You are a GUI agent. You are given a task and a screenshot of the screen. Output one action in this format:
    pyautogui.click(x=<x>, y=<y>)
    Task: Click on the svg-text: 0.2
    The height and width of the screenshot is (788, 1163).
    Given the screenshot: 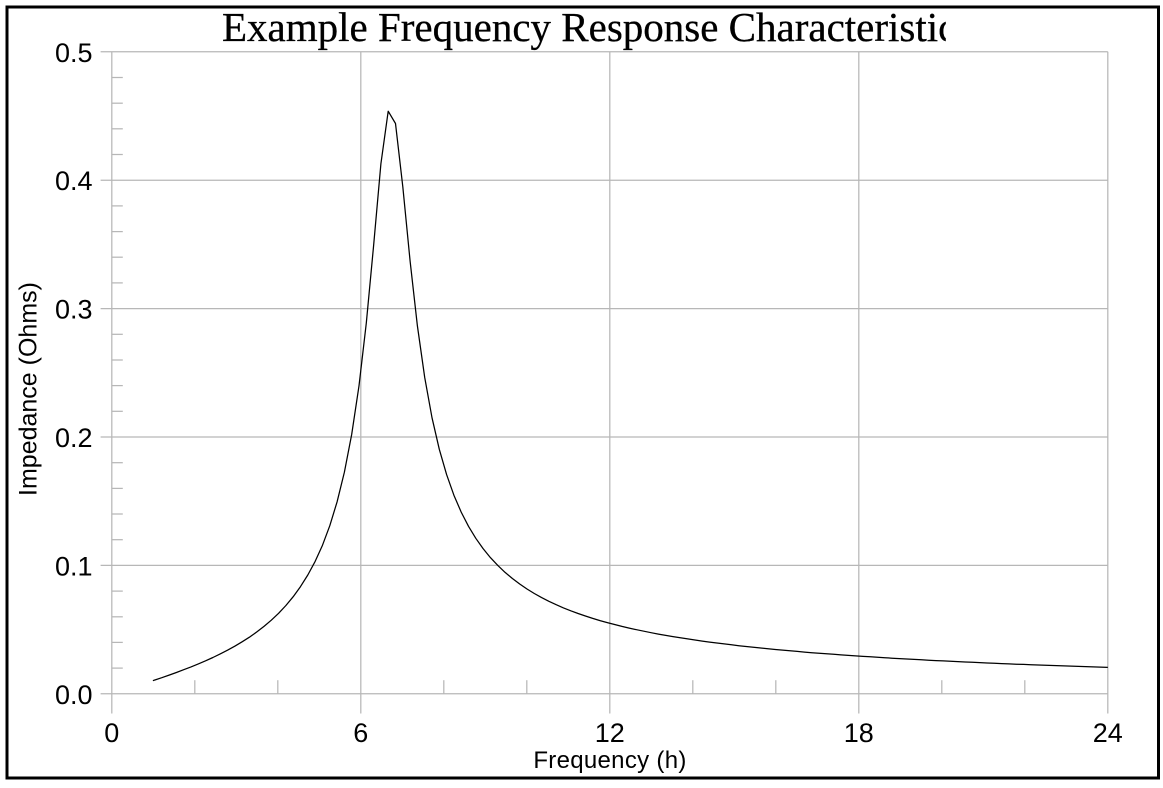 What is the action you would take?
    pyautogui.click(x=74, y=438)
    